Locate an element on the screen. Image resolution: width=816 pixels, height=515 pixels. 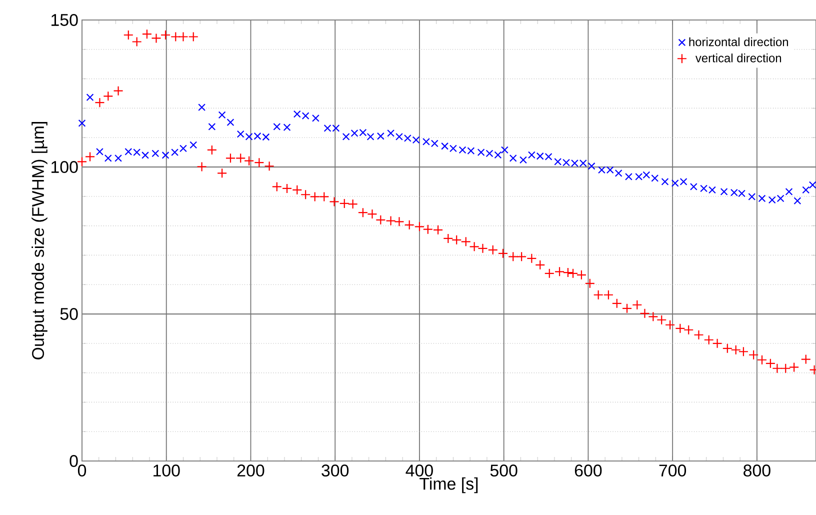
y-axis-title: Output mode size (FWHM) [µm] is located at coordinates (40, 241).